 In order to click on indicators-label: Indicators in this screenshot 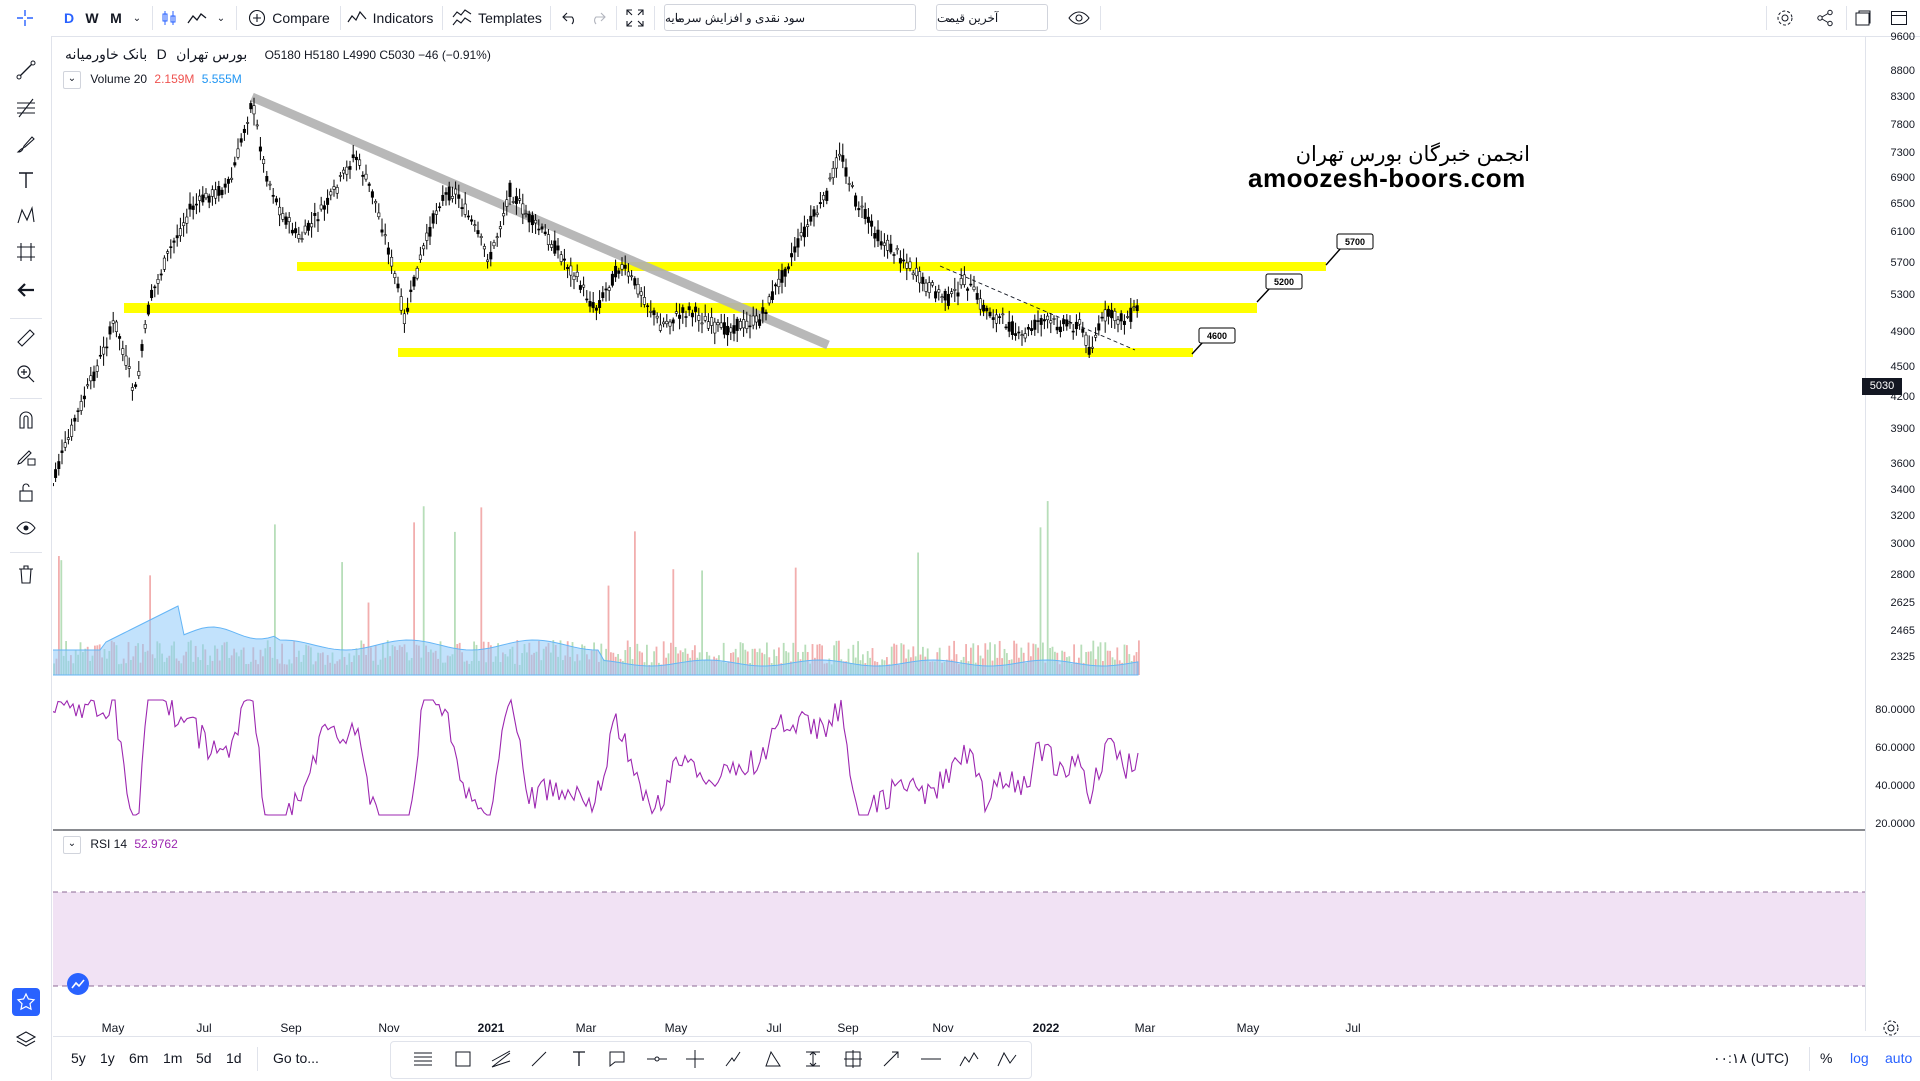, I will do `click(403, 18)`.